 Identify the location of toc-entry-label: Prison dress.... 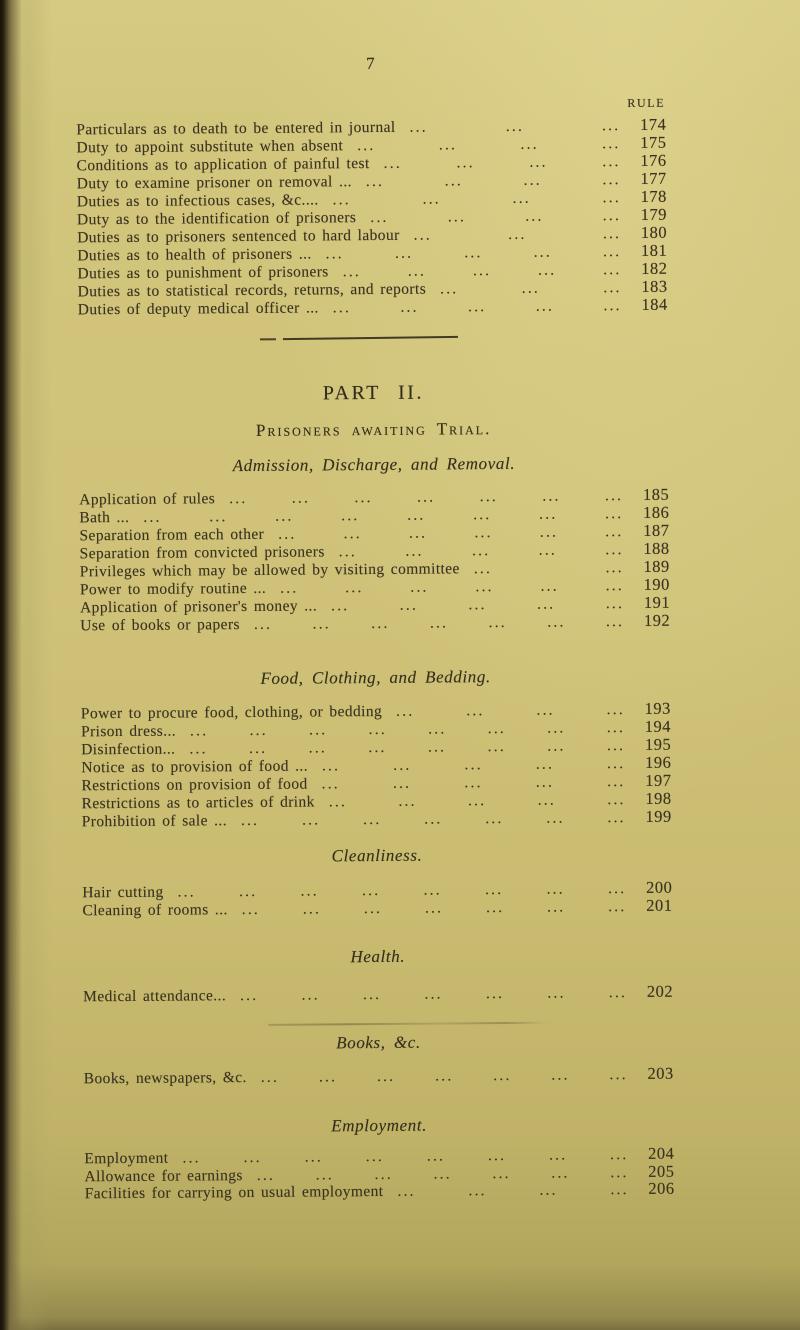
(128, 731).